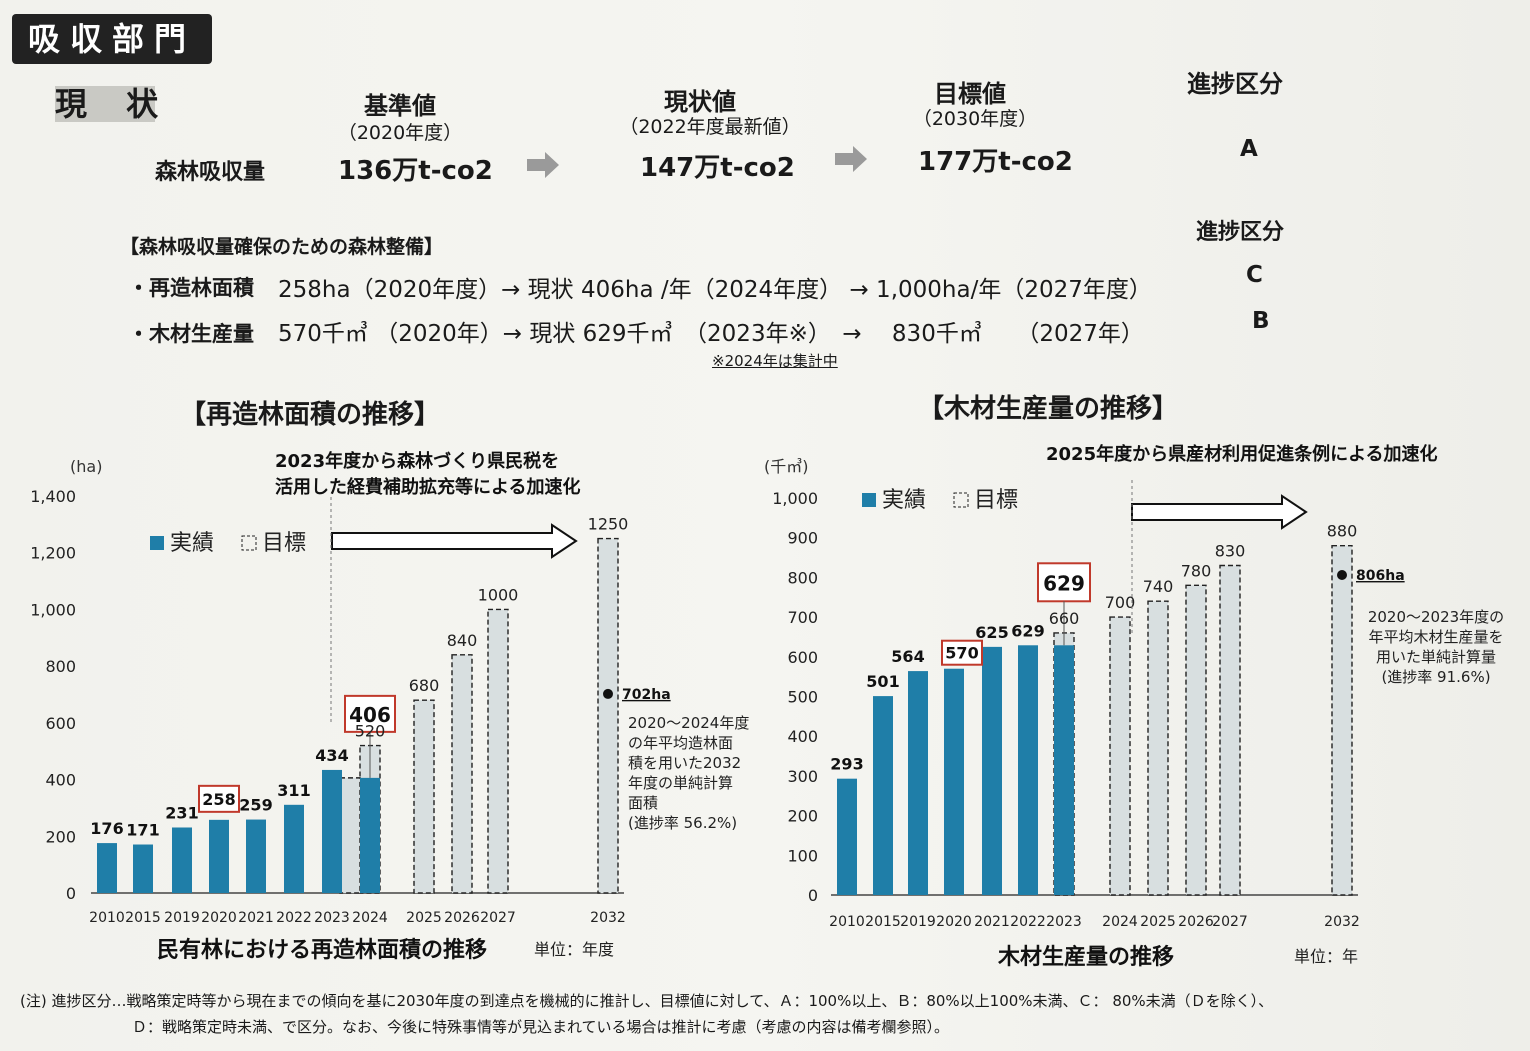  What do you see at coordinates (1254, 275) in the screenshot?
I see `row-grade-reforest: C` at bounding box center [1254, 275].